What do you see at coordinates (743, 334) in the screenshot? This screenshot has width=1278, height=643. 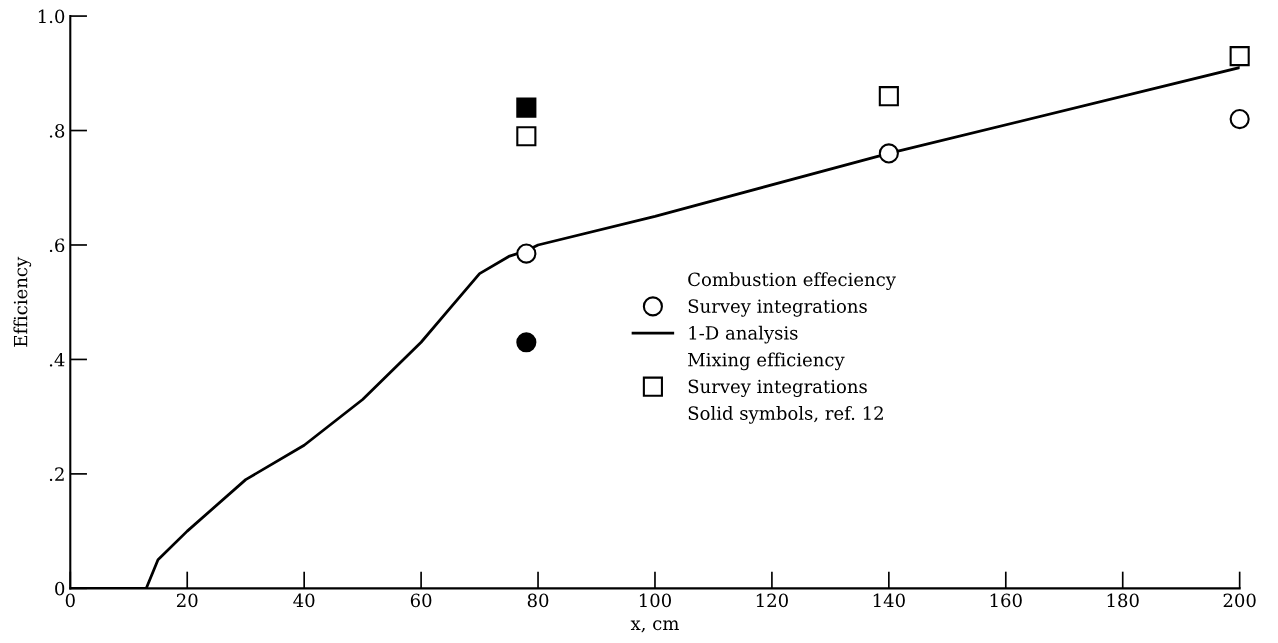 I see `legend-label: 1-D analysis` at bounding box center [743, 334].